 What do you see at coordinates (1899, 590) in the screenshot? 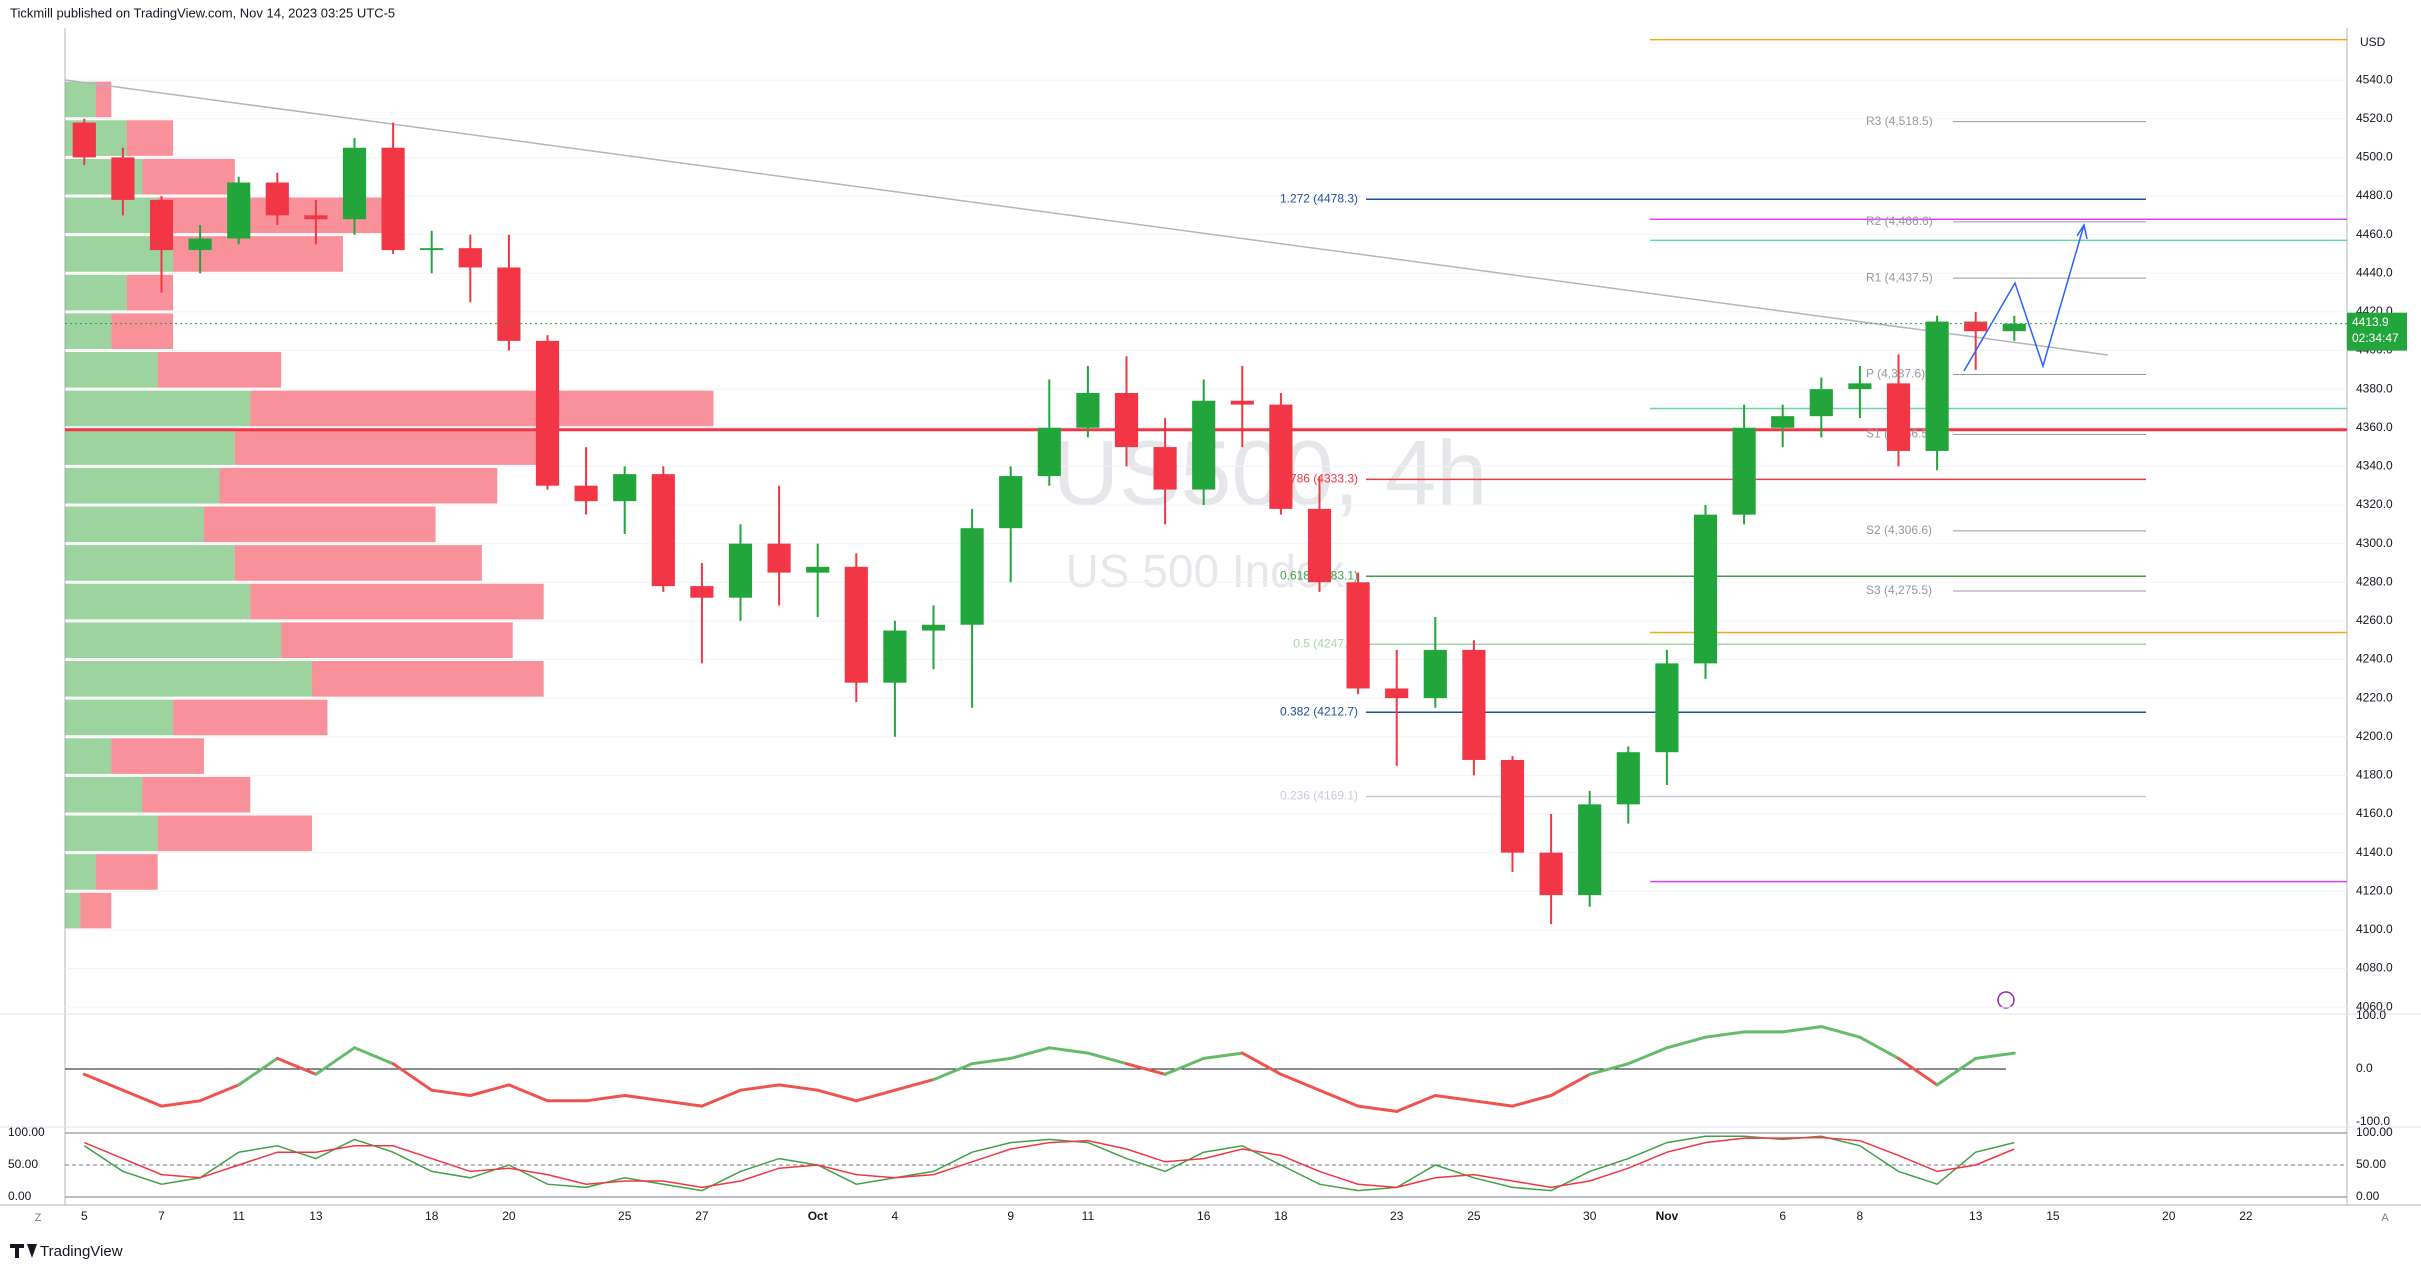
I see `pivot-label: S3 (4,275.5)` at bounding box center [1899, 590].